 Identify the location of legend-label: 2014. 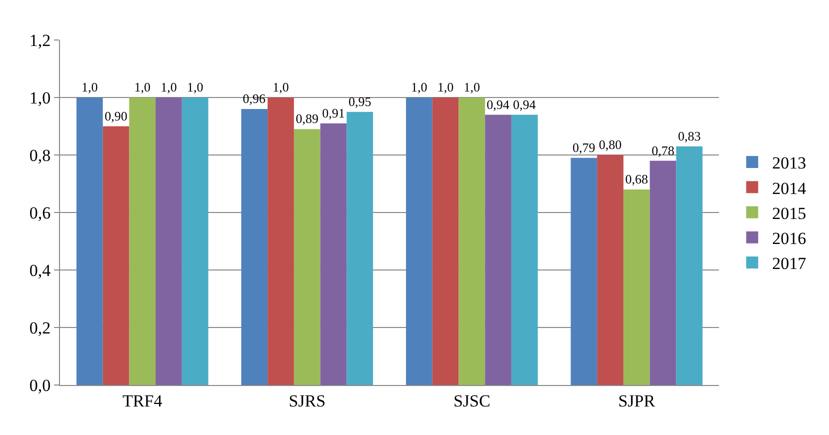
(789, 188).